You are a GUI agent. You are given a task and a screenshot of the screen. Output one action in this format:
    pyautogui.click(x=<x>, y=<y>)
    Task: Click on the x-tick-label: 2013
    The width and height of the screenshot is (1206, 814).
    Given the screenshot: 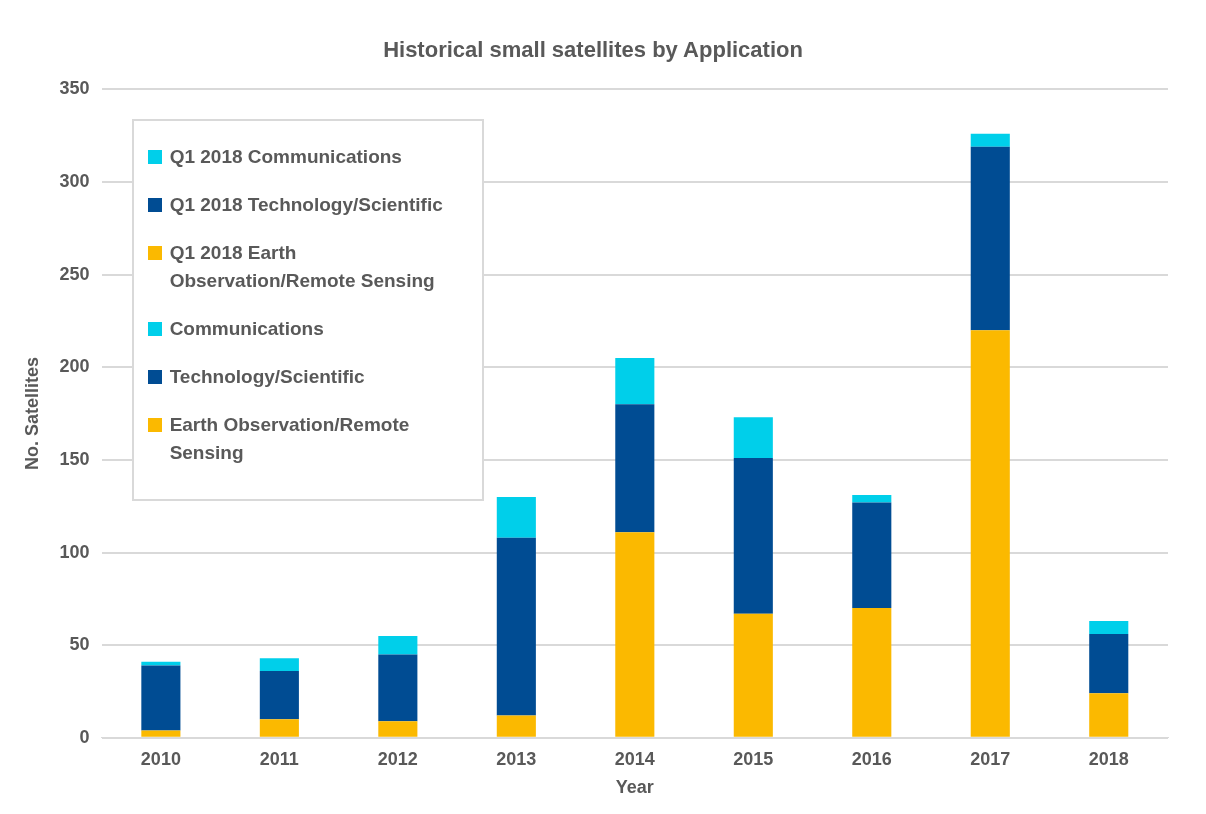 What is the action you would take?
    pyautogui.click(x=516, y=758)
    